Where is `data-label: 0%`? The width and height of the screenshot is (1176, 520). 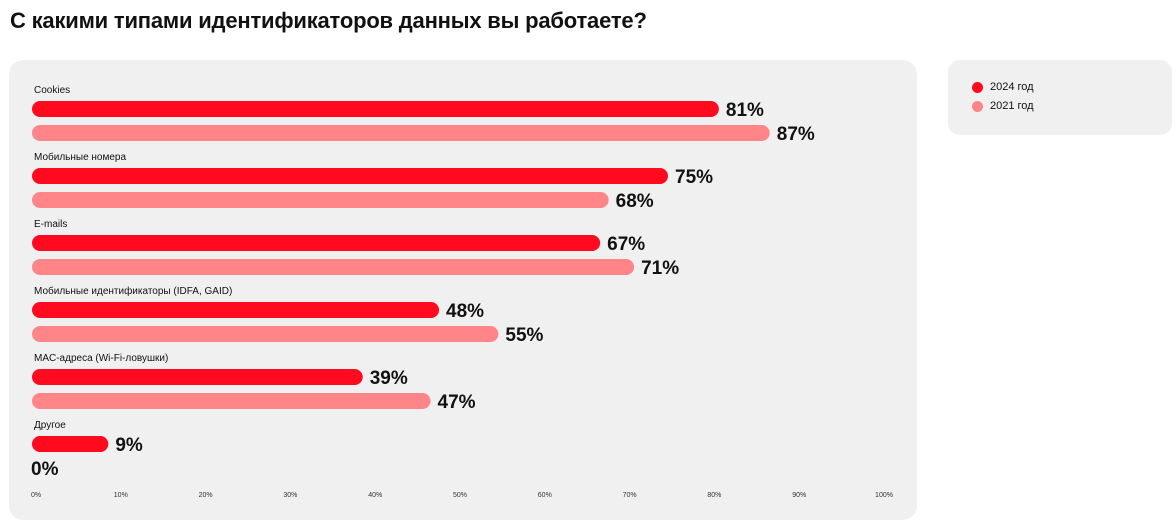 data-label: 0% is located at coordinates (45, 469).